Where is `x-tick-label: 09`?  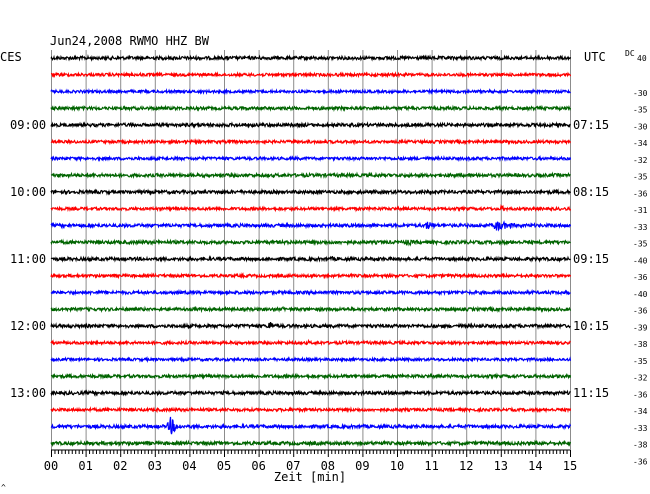
x-tick-label: 09 is located at coordinates (362, 466).